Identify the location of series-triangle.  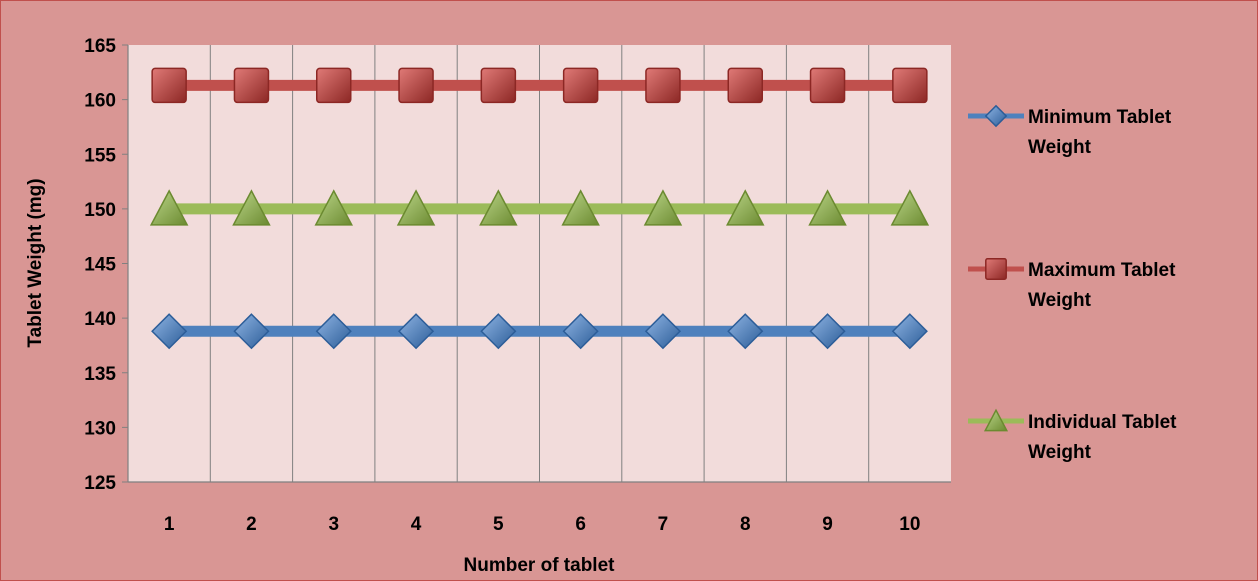
(539, 207).